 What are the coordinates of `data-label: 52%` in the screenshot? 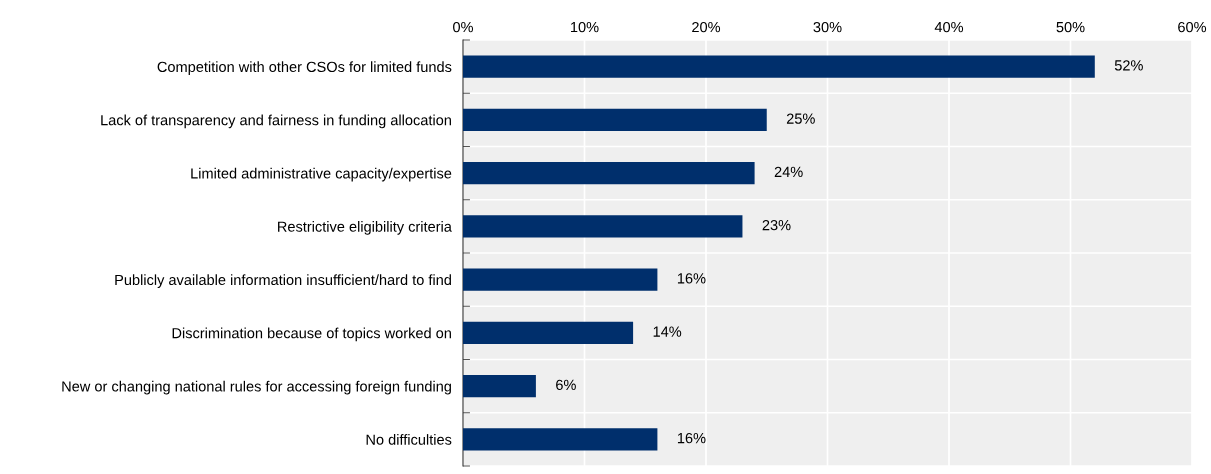 It's located at (1128, 65).